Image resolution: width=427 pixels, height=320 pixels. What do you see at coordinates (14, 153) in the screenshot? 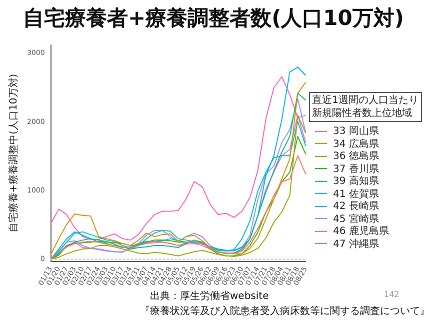
I see `y-axis-title: 自宅療養+療養調整中(人口10万対)` at bounding box center [14, 153].